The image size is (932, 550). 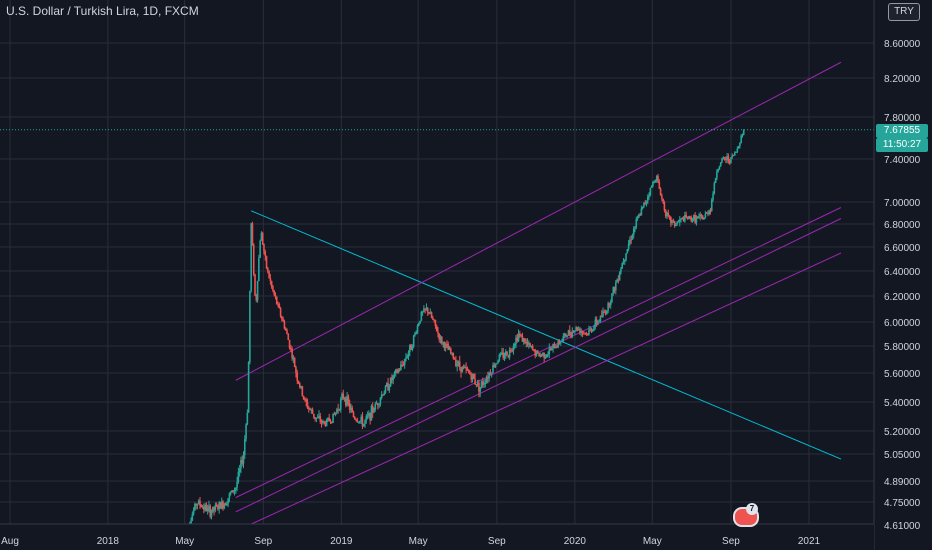 I want to click on currency-badge: TRY, so click(x=904, y=12).